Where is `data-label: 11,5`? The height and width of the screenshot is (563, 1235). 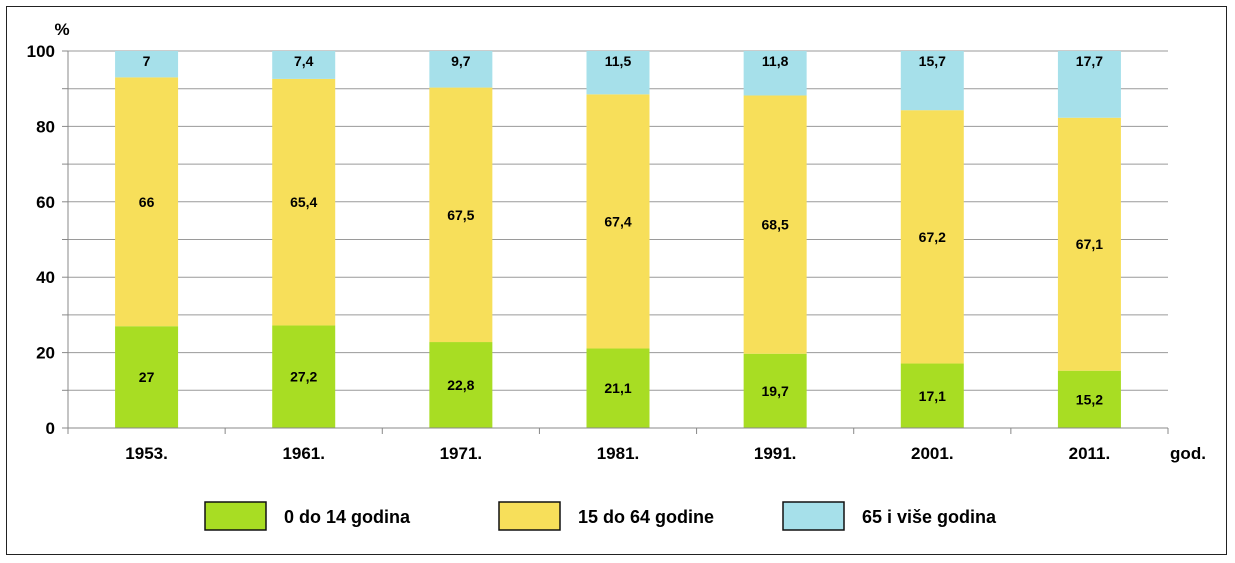
data-label: 11,5 is located at coordinates (618, 61).